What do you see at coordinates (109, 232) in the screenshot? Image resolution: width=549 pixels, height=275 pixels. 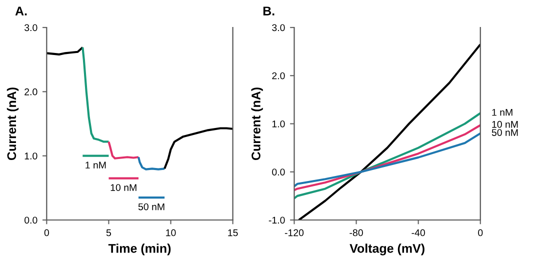 I see `x-tick-label: 5` at bounding box center [109, 232].